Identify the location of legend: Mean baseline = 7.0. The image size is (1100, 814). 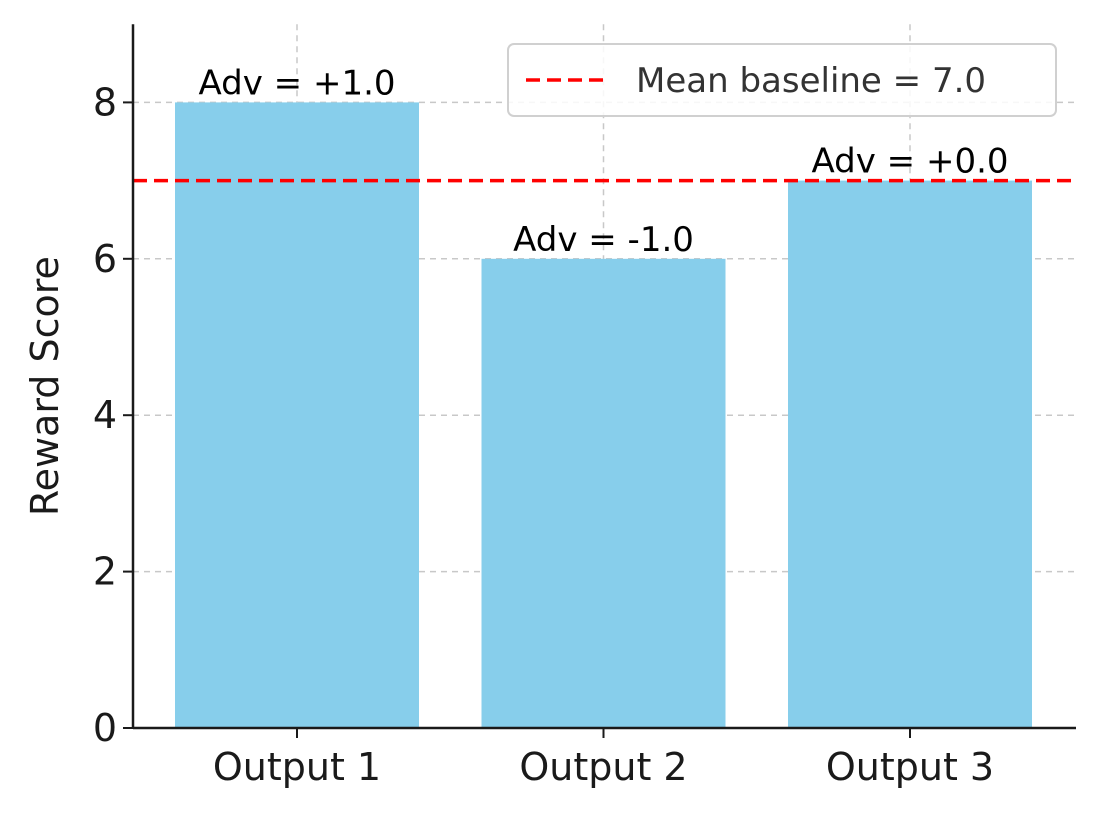
(782, 80).